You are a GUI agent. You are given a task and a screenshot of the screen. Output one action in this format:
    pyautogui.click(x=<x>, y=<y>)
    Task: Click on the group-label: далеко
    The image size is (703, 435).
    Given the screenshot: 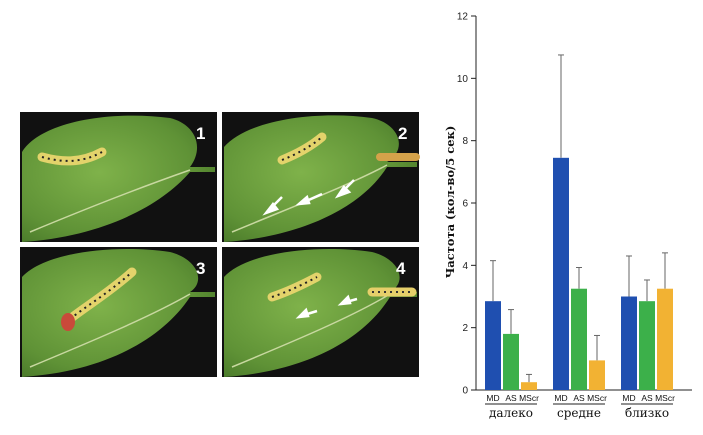 What is the action you would take?
    pyautogui.click(x=511, y=413)
    